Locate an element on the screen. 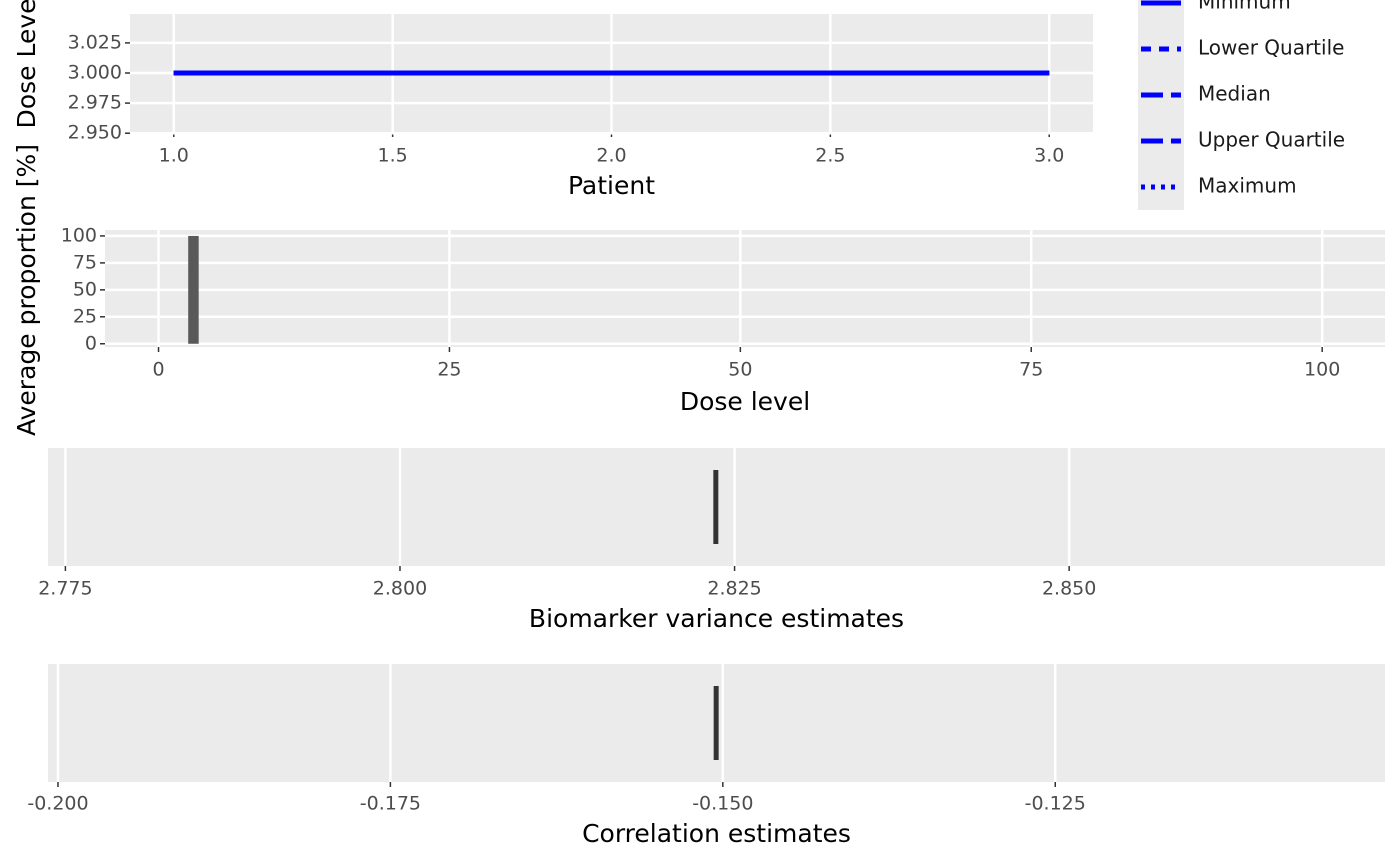 The height and width of the screenshot is (866, 1400). y-tick-label: 3.025 is located at coordinates (95, 42).